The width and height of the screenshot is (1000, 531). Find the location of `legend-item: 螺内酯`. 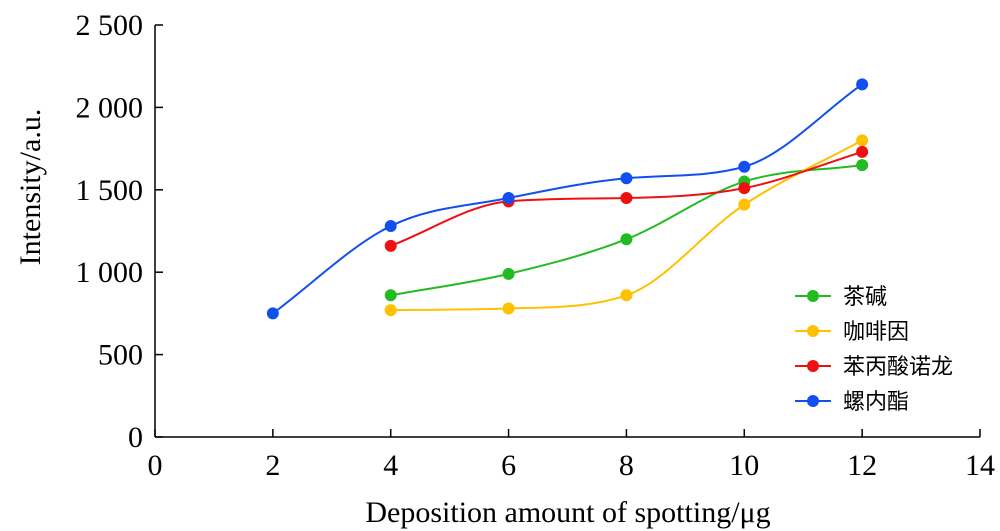

legend-item: 螺内酯 is located at coordinates (852, 402).